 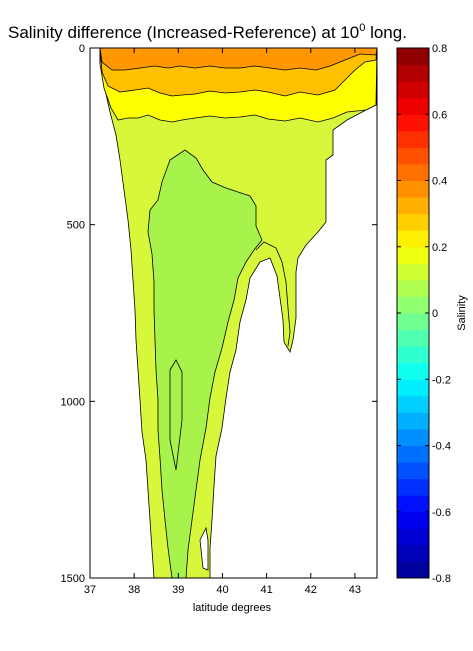 I want to click on y-tick-label: 0, so click(x=82, y=49).